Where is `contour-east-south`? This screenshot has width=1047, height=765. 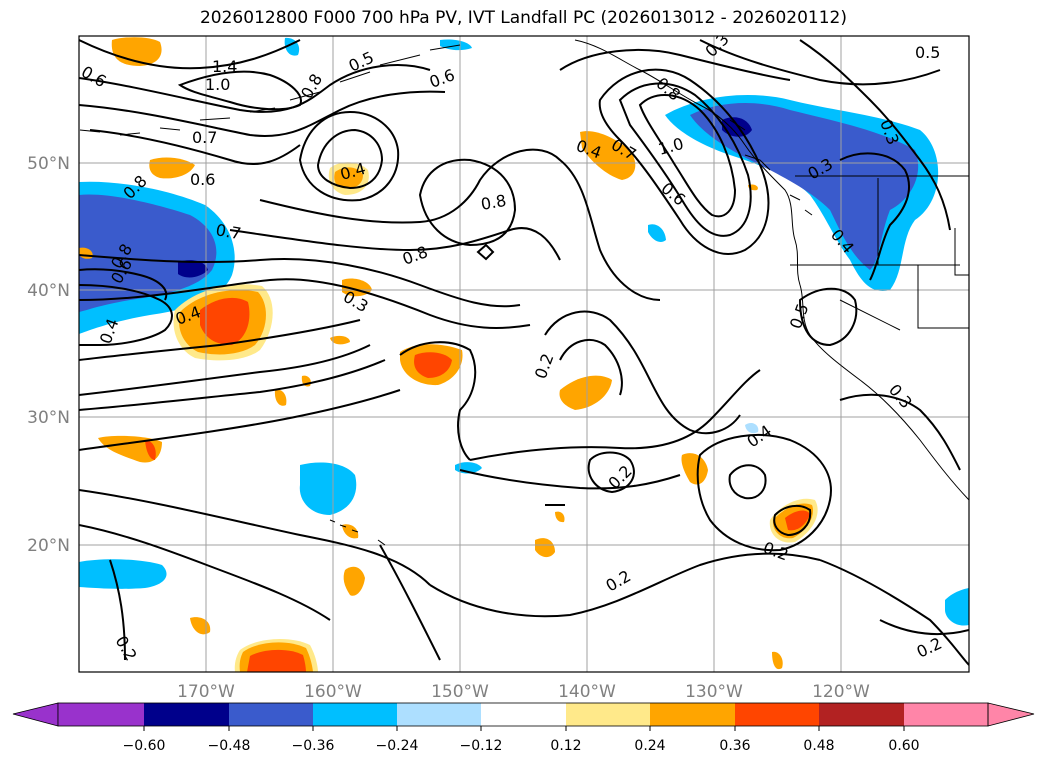
contour-east-south is located at coordinates (900, 432).